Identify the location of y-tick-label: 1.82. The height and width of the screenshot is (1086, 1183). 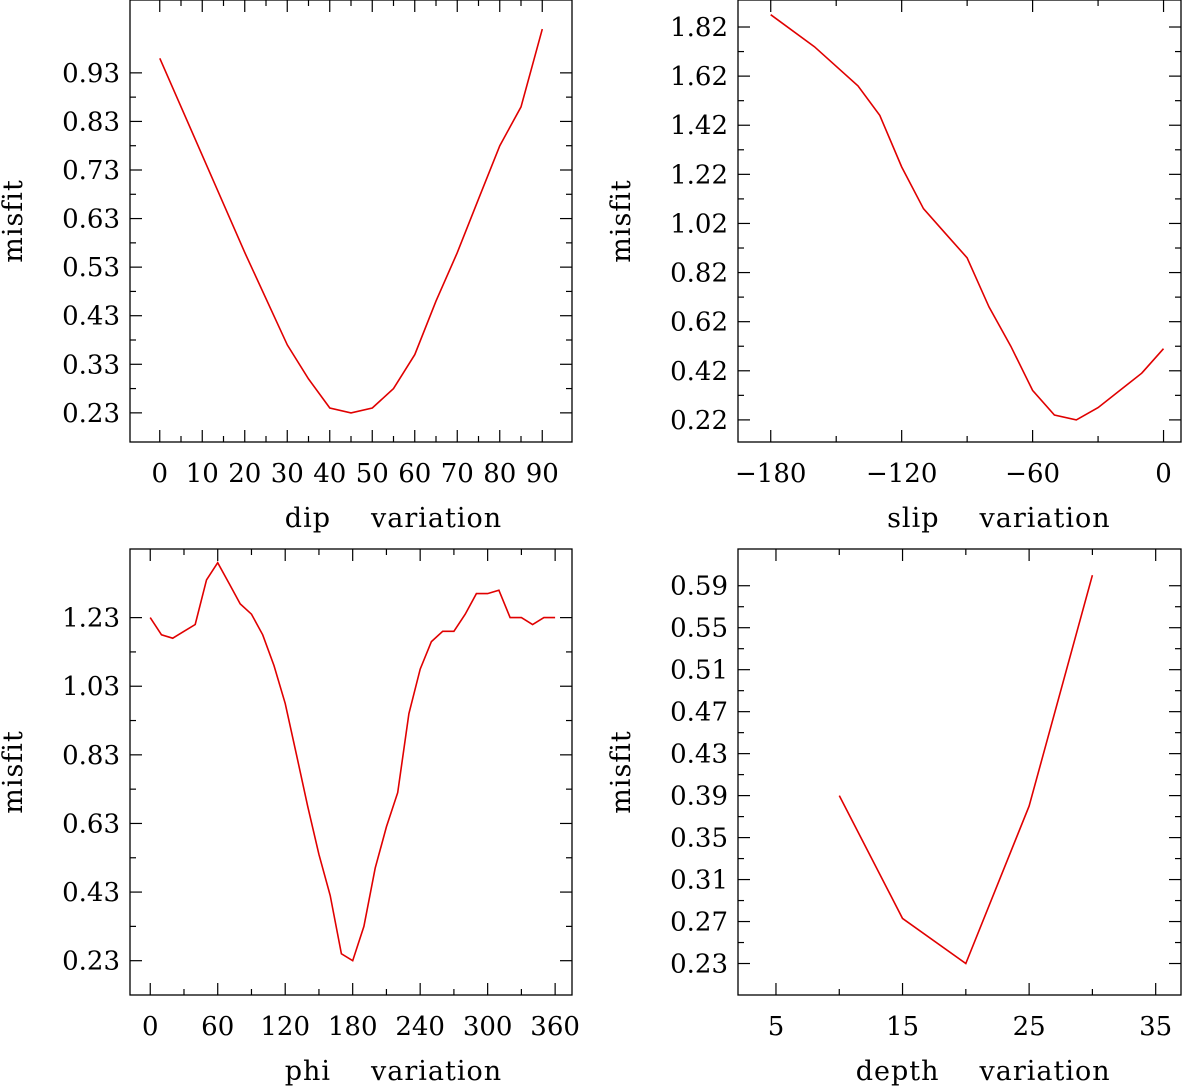
(699, 28).